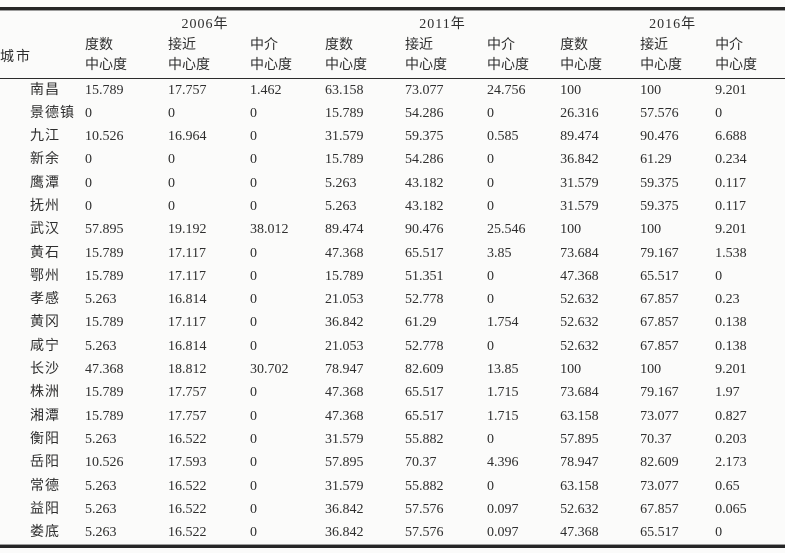 This screenshot has width=785, height=553. Describe the element at coordinates (392, 23) in the screenshot. I see `year-header-row: 2006年 2011年 2016年` at that location.